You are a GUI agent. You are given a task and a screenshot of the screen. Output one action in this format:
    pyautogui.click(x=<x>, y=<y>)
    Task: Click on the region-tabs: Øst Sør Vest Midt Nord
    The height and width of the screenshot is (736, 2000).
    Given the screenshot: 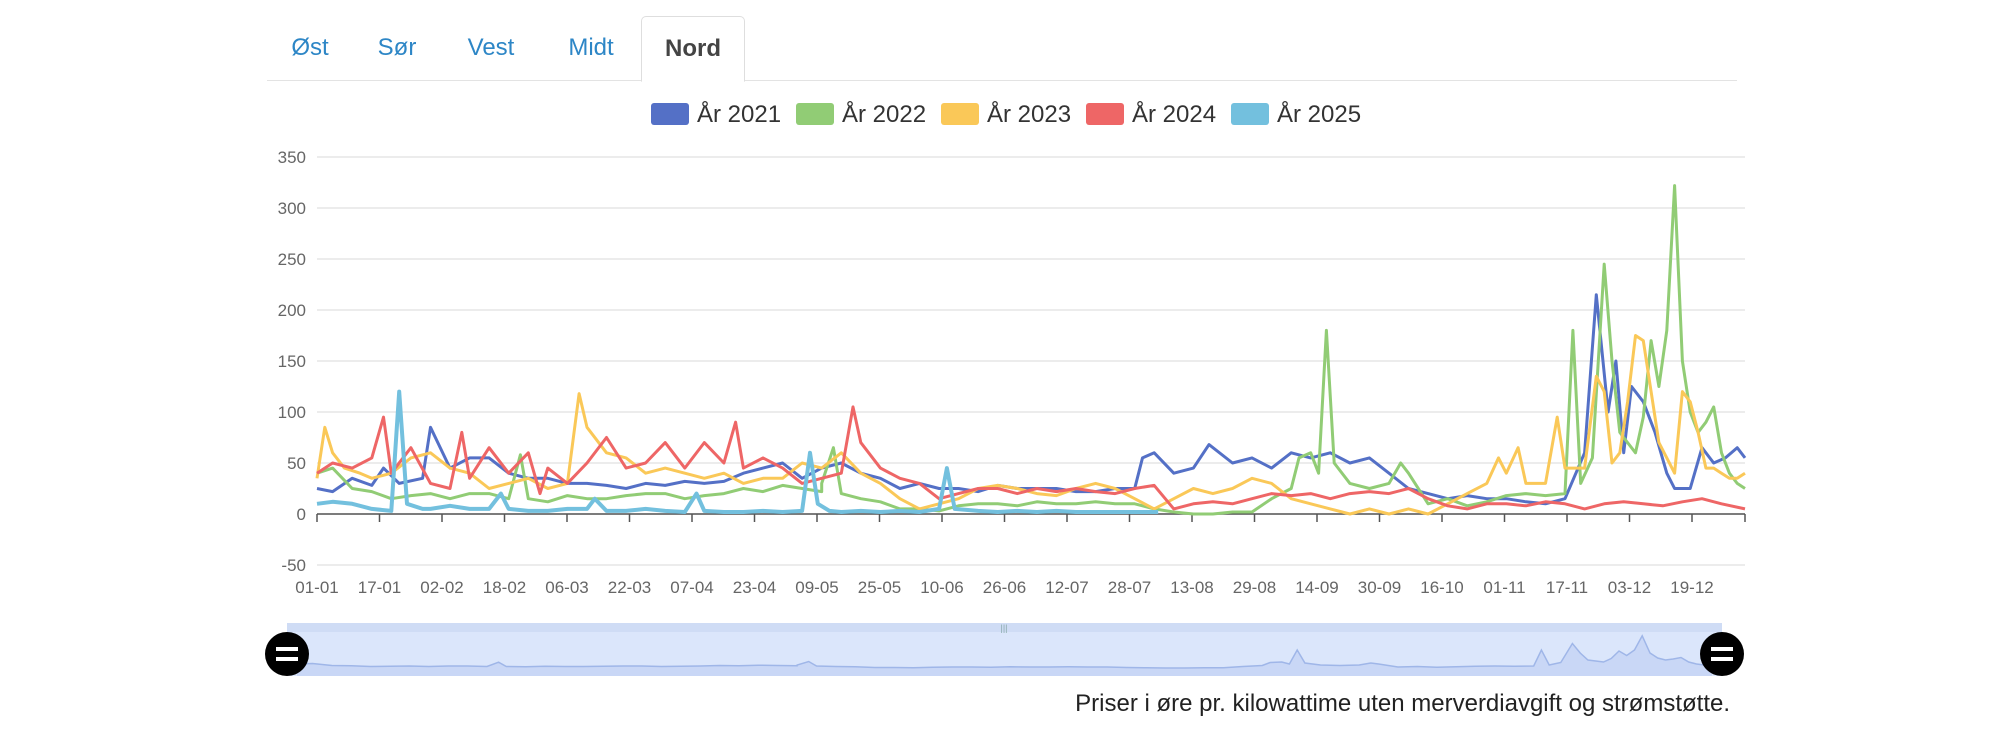 What is the action you would take?
    pyautogui.click(x=1002, y=49)
    